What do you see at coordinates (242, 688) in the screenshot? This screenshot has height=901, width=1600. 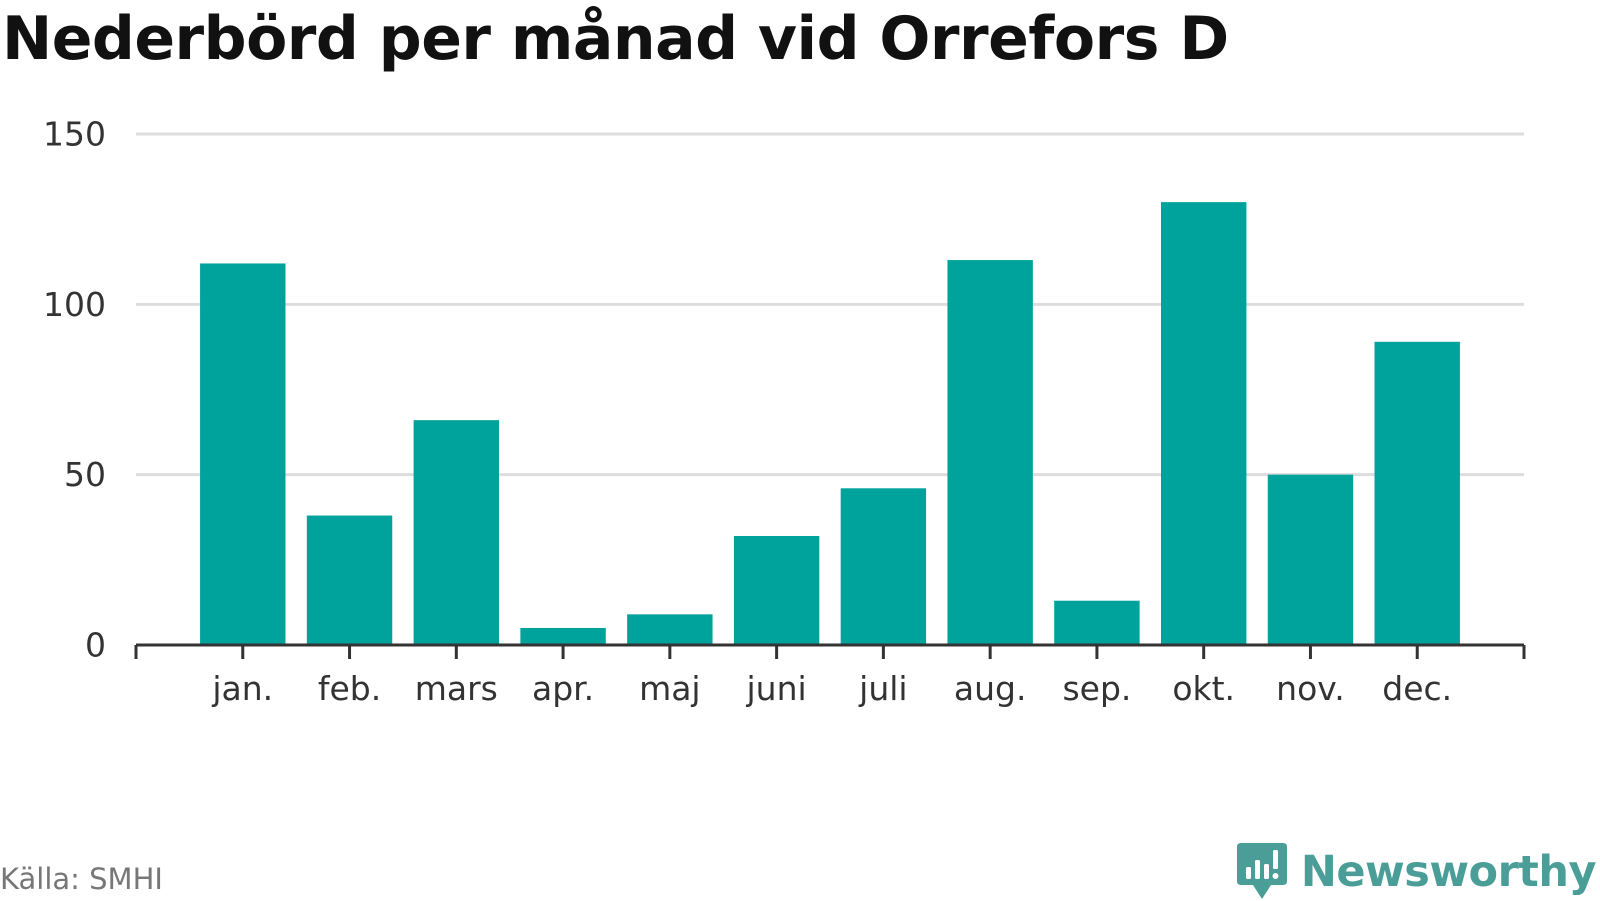 I see `x-tick-label: jan.` at bounding box center [242, 688].